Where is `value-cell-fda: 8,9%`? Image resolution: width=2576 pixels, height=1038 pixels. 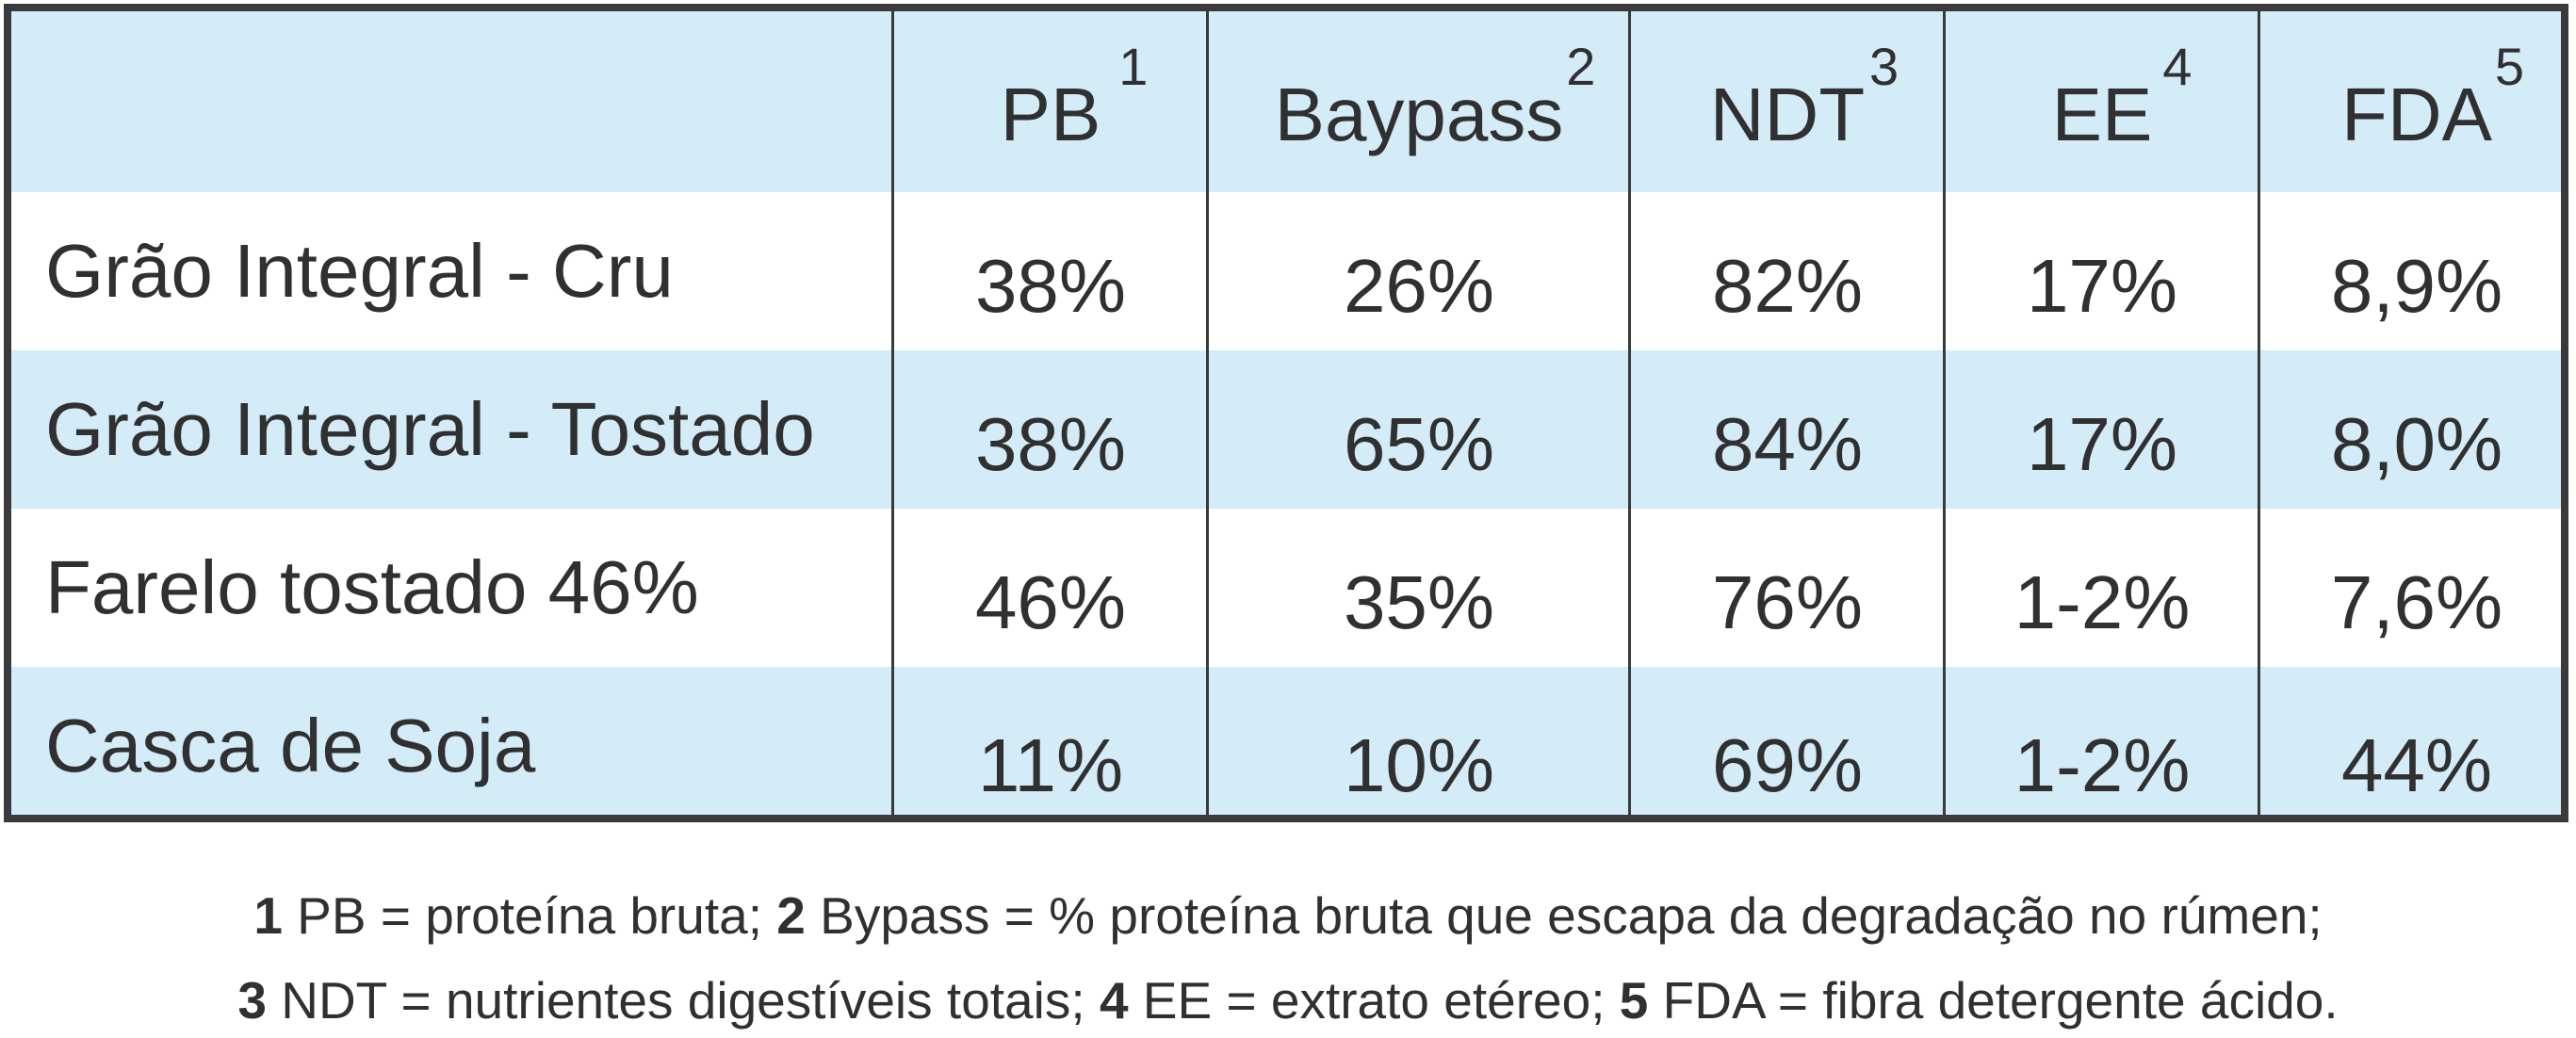 value-cell-fda: 8,9% is located at coordinates (2416, 286).